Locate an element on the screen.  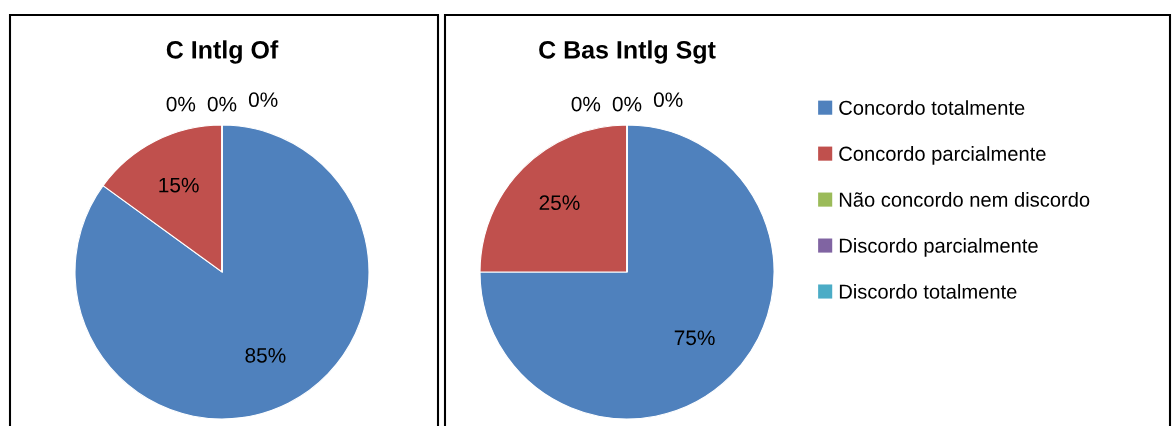
data-label: 15% is located at coordinates (179, 185).